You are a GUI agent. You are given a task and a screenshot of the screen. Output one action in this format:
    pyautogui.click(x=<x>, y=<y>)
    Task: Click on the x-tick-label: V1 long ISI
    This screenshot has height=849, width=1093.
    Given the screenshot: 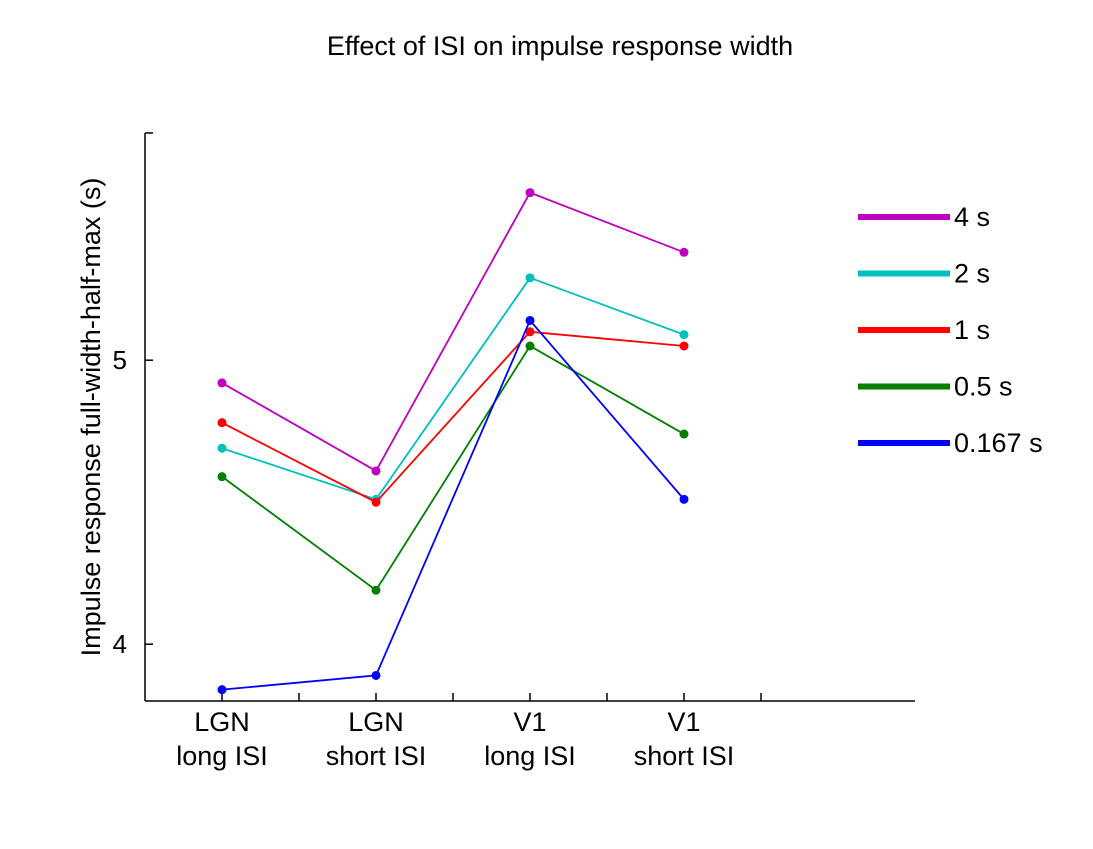 What is the action you would take?
    pyautogui.click(x=530, y=739)
    